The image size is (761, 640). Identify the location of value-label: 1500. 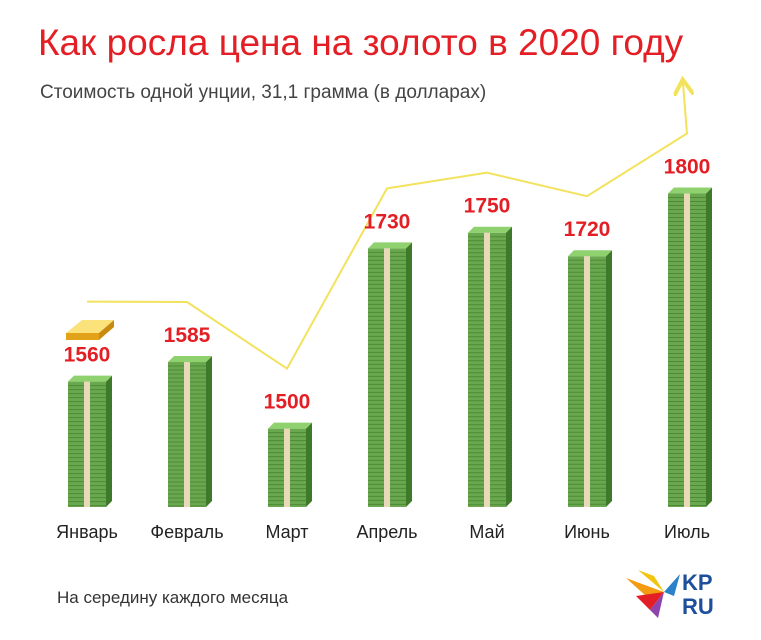
(287, 402).